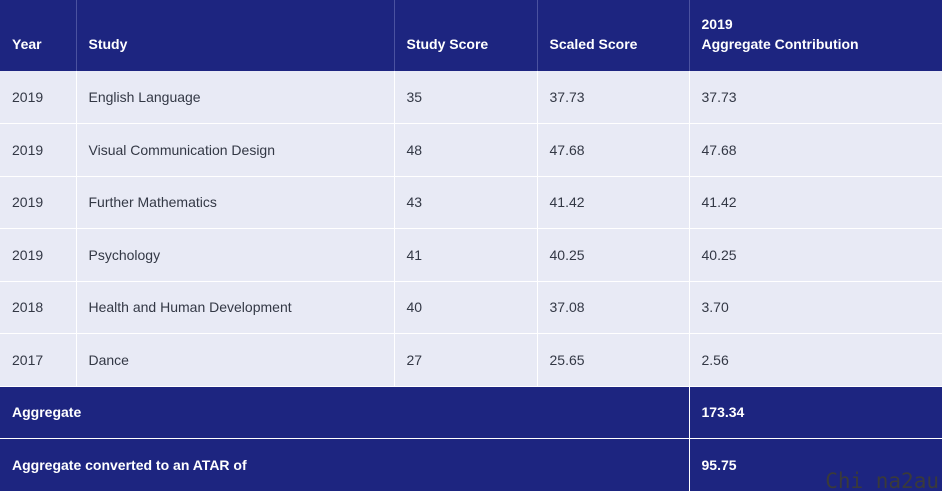  What do you see at coordinates (613, 360) in the screenshot?
I see `cell-scaled-score: 25.65` at bounding box center [613, 360].